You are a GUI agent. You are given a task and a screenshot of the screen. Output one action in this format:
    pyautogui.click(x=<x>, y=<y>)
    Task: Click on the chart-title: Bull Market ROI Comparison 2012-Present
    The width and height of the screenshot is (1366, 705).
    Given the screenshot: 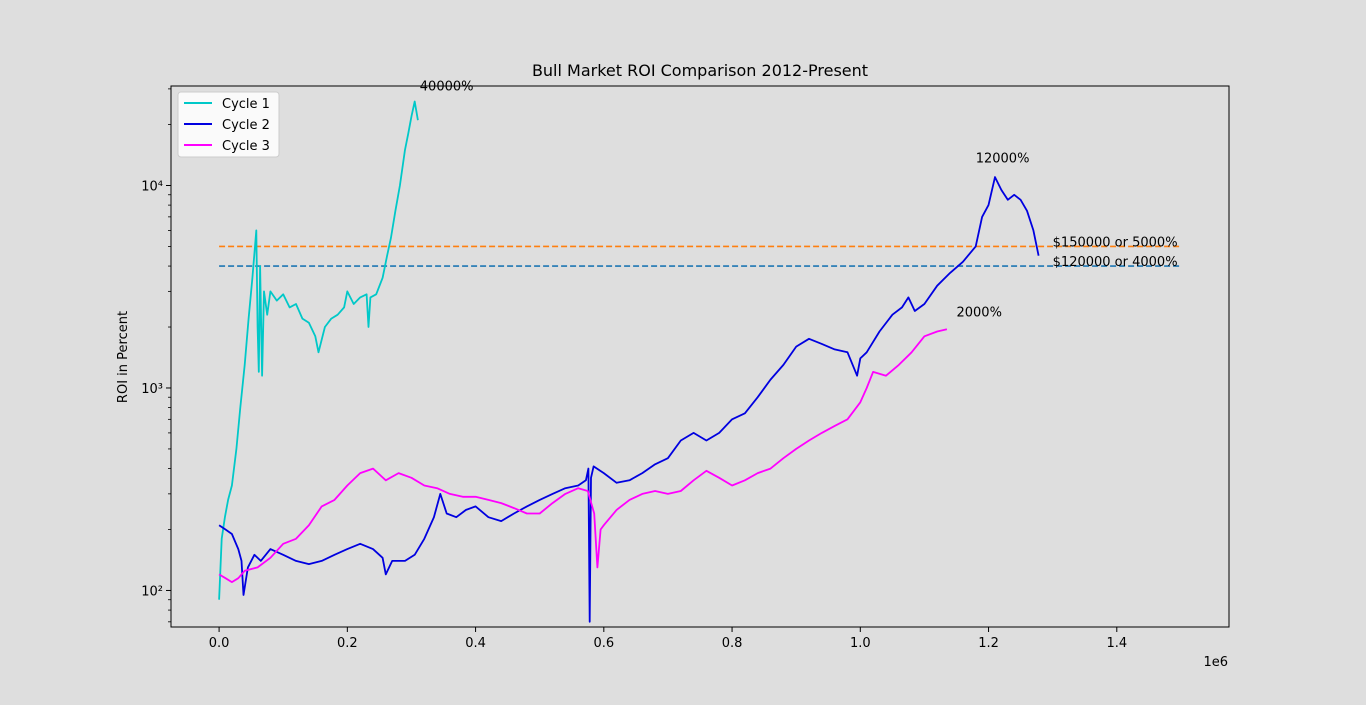 What is the action you would take?
    pyautogui.click(x=700, y=70)
    